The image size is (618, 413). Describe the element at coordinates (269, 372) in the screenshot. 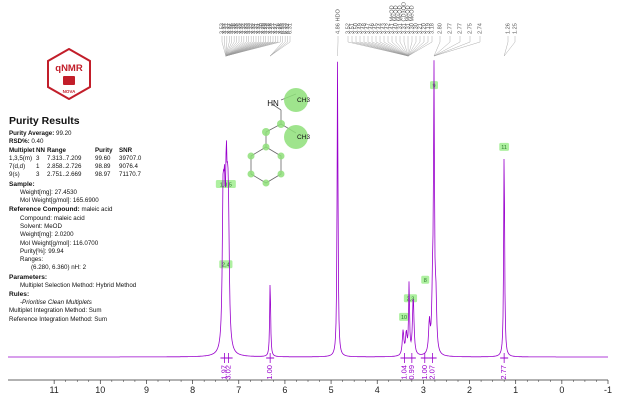

I see `integral-label: 1.00` at that location.